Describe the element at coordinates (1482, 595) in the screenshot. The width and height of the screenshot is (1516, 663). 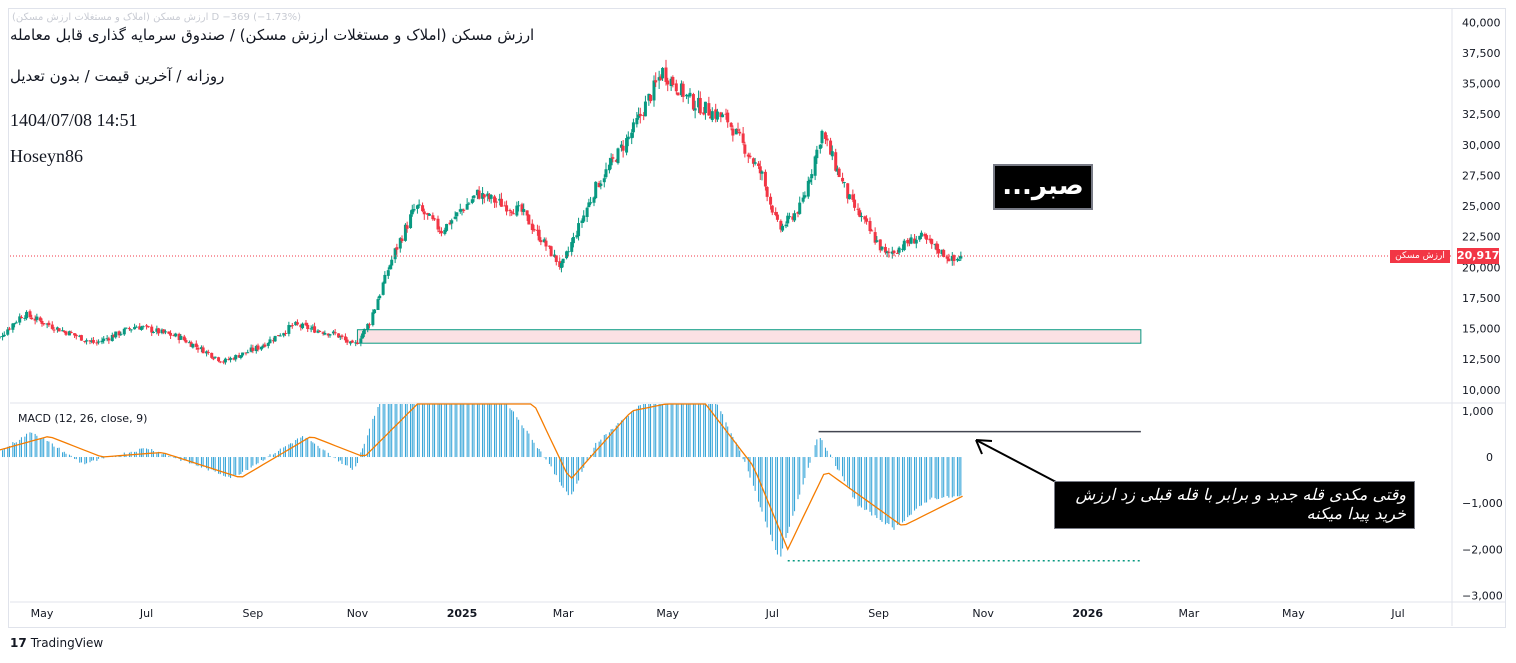
I see `macd-tick-label: −3,000` at that location.